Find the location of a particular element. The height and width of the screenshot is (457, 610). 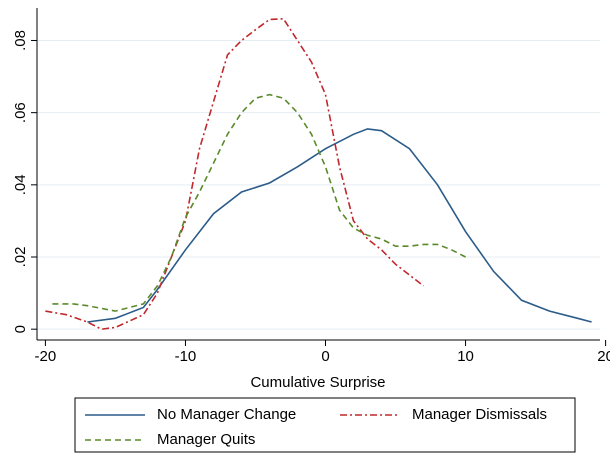

legend-label: Manager Dismissals is located at coordinates (479, 414).